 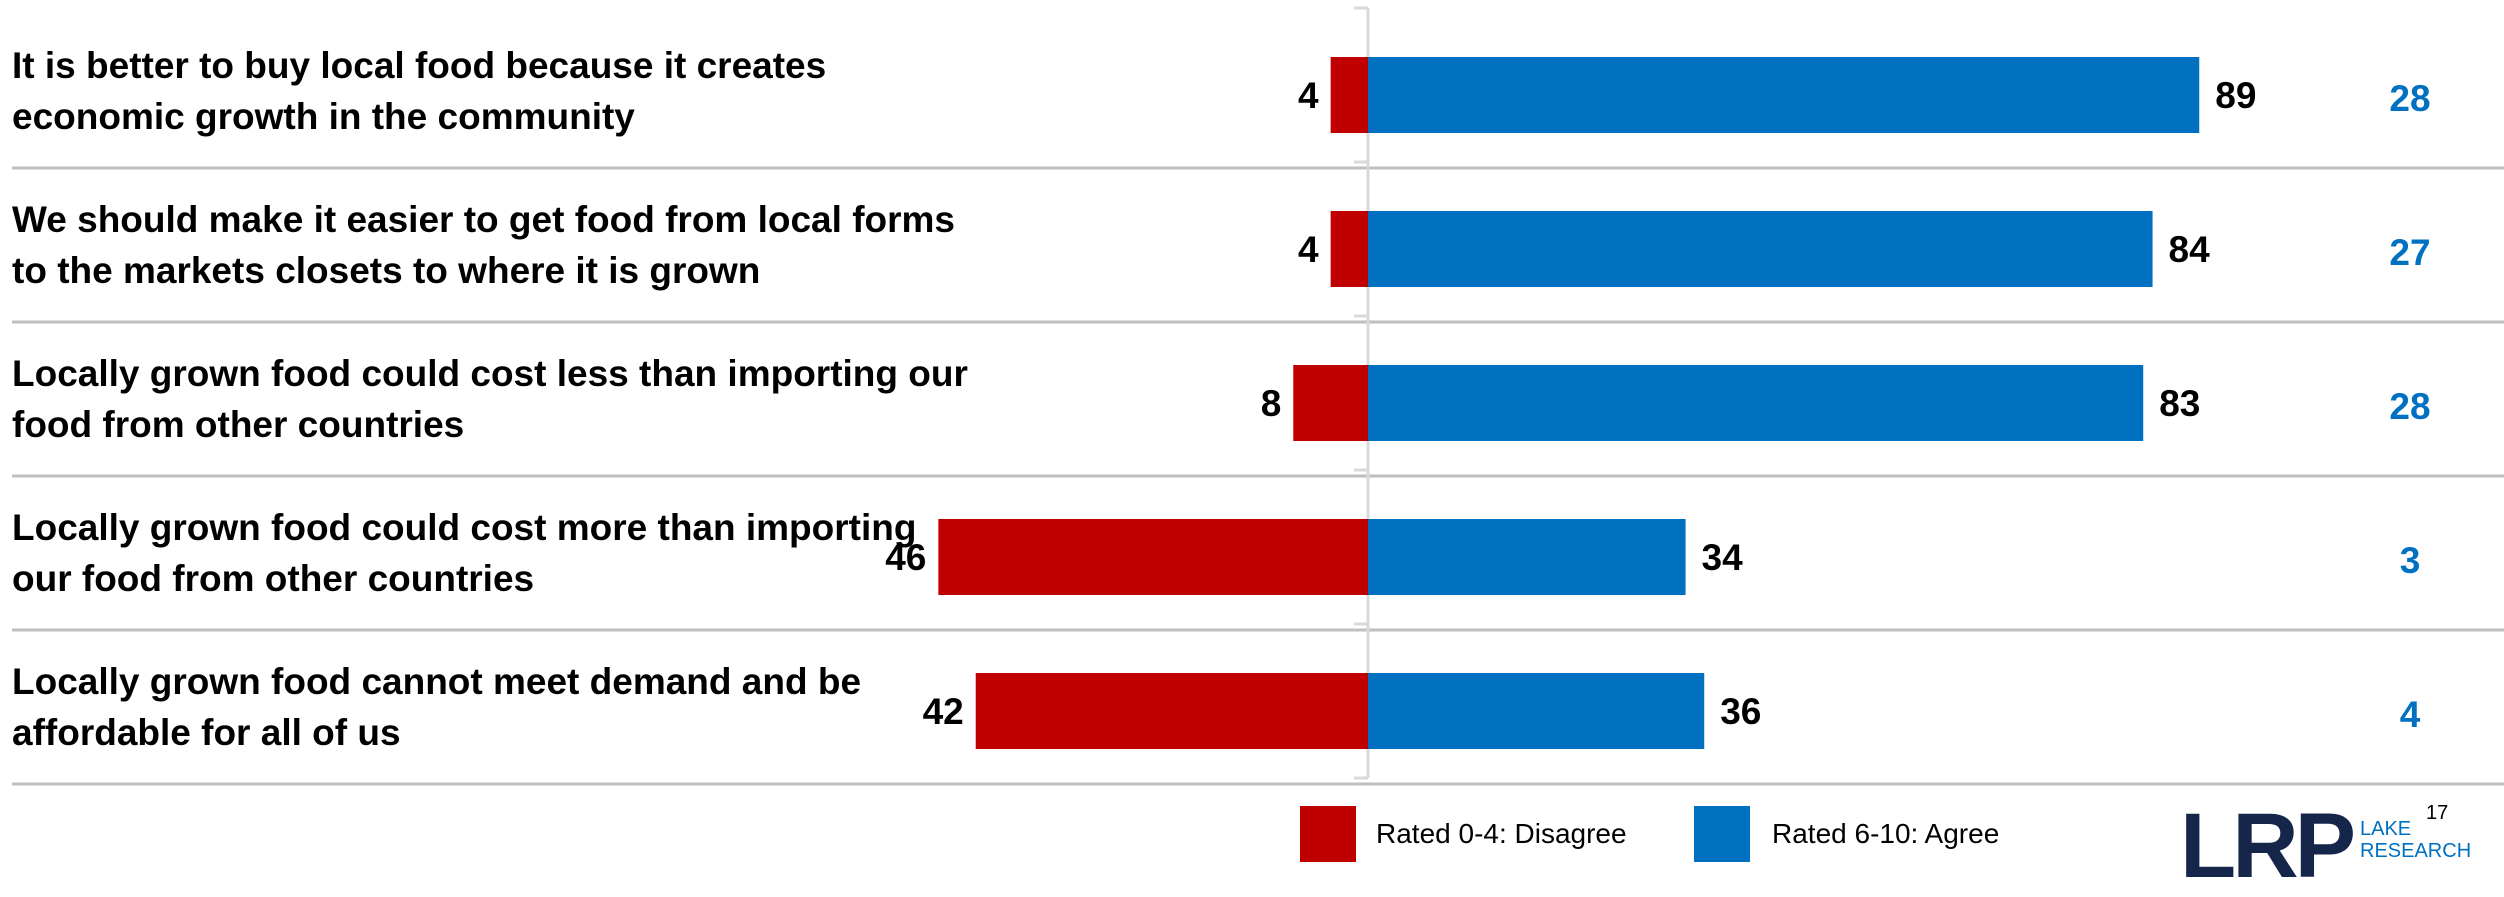 What do you see at coordinates (1723, 557) in the screenshot?
I see `data-label-agree: 34` at bounding box center [1723, 557].